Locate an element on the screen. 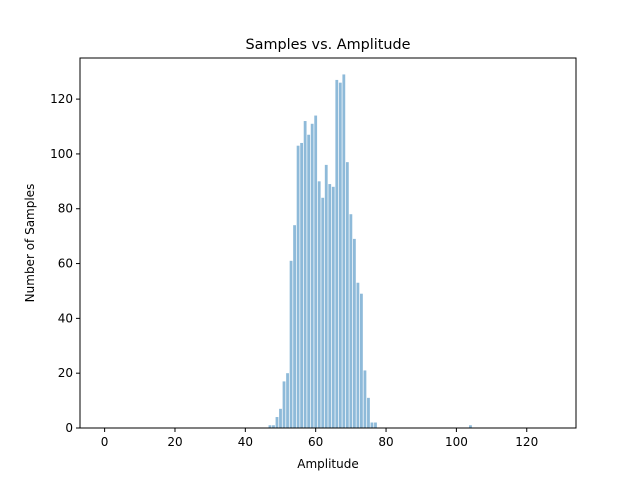 Image resolution: width=640 pixels, height=484 pixels. x-axis-ticks: 0 20 40 60 80 100 120 is located at coordinates (319, 438).